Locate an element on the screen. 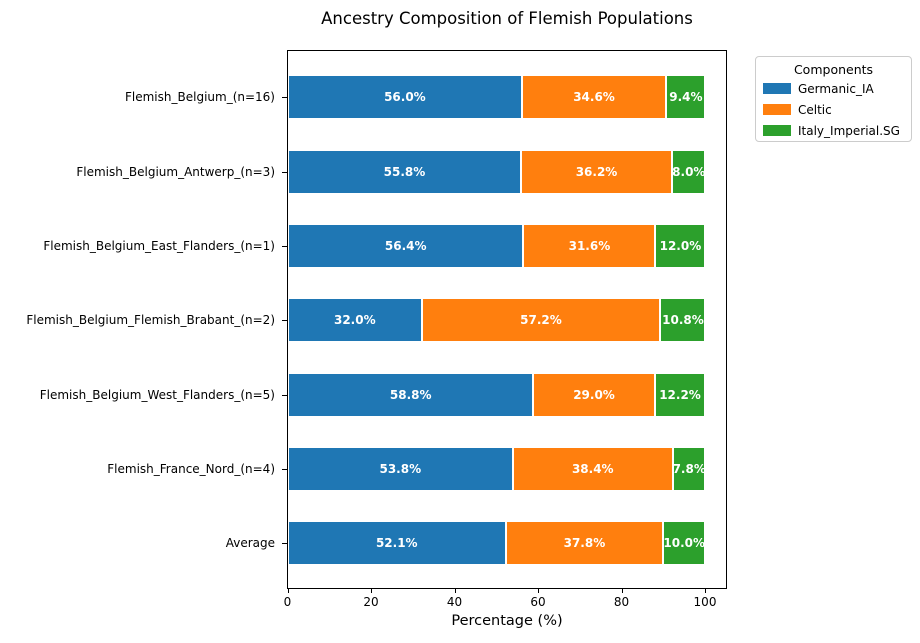 The image size is (920, 643). bar-segment-celtic: 57.2% is located at coordinates (541, 320).